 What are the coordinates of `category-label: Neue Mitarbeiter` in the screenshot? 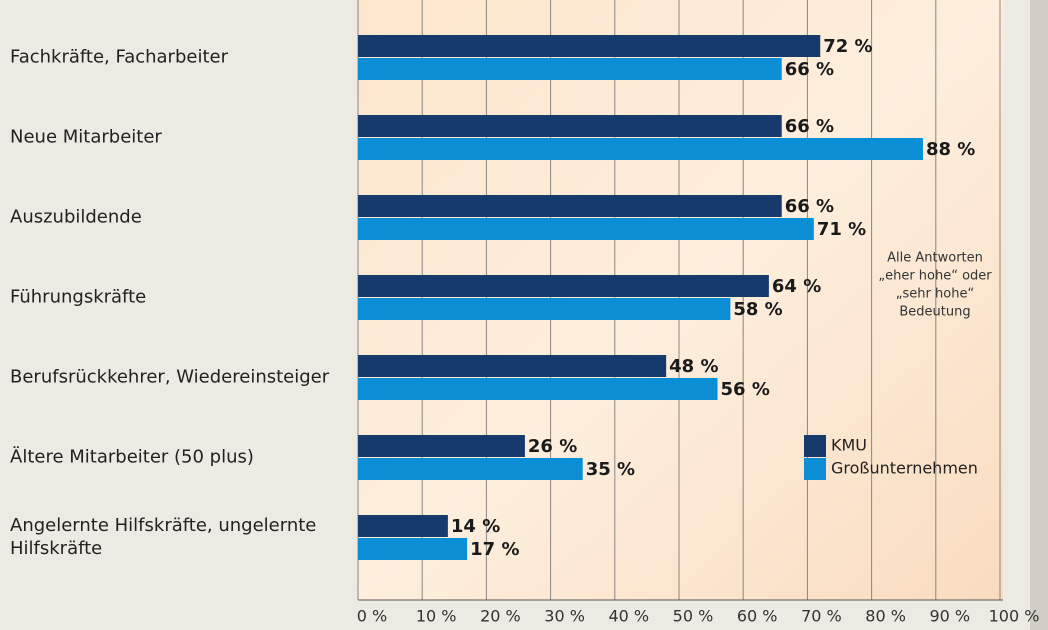 It's located at (86, 137).